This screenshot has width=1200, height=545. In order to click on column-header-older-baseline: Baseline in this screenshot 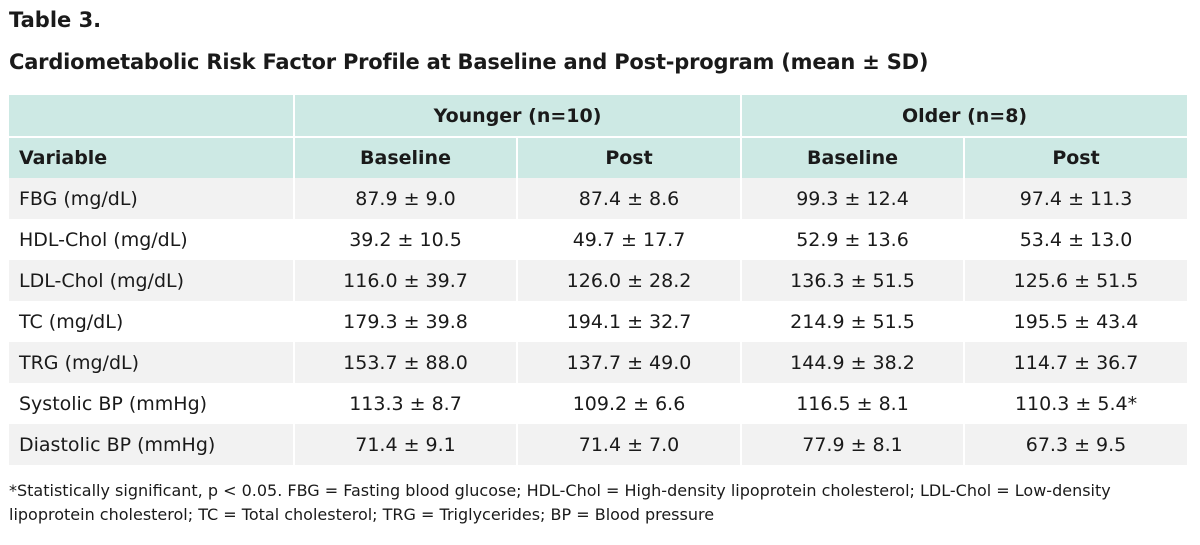, I will do `click(852, 157)`.